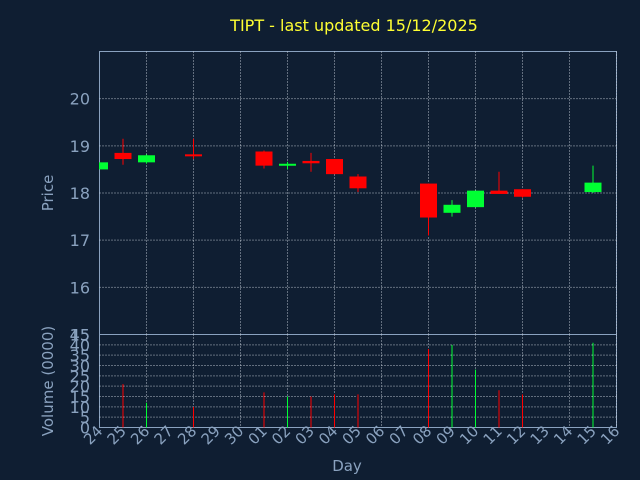  What do you see at coordinates (164, 435) in the screenshot?
I see `x-tick-label: 27` at bounding box center [164, 435].